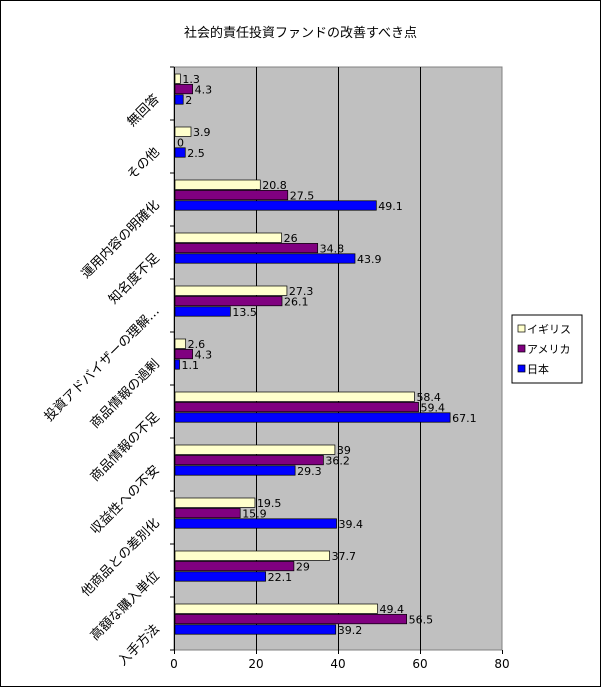 The image size is (601, 687). Describe the element at coordinates (196, 153) in the screenshot. I see `data-label: 2.5` at that location.